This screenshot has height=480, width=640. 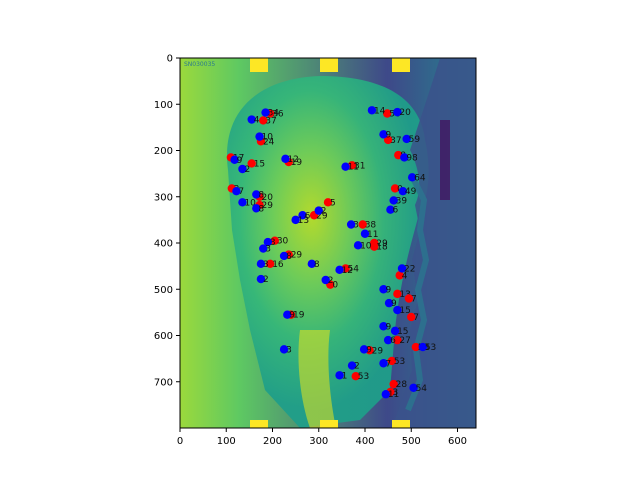 I want to click on red-landmark-label: 31, so click(x=359, y=166).